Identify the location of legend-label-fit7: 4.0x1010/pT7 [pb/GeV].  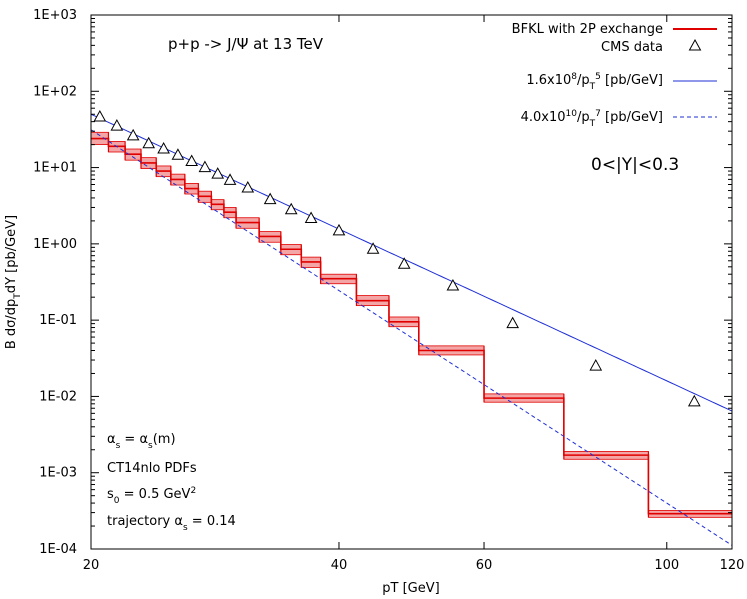
(592, 119).